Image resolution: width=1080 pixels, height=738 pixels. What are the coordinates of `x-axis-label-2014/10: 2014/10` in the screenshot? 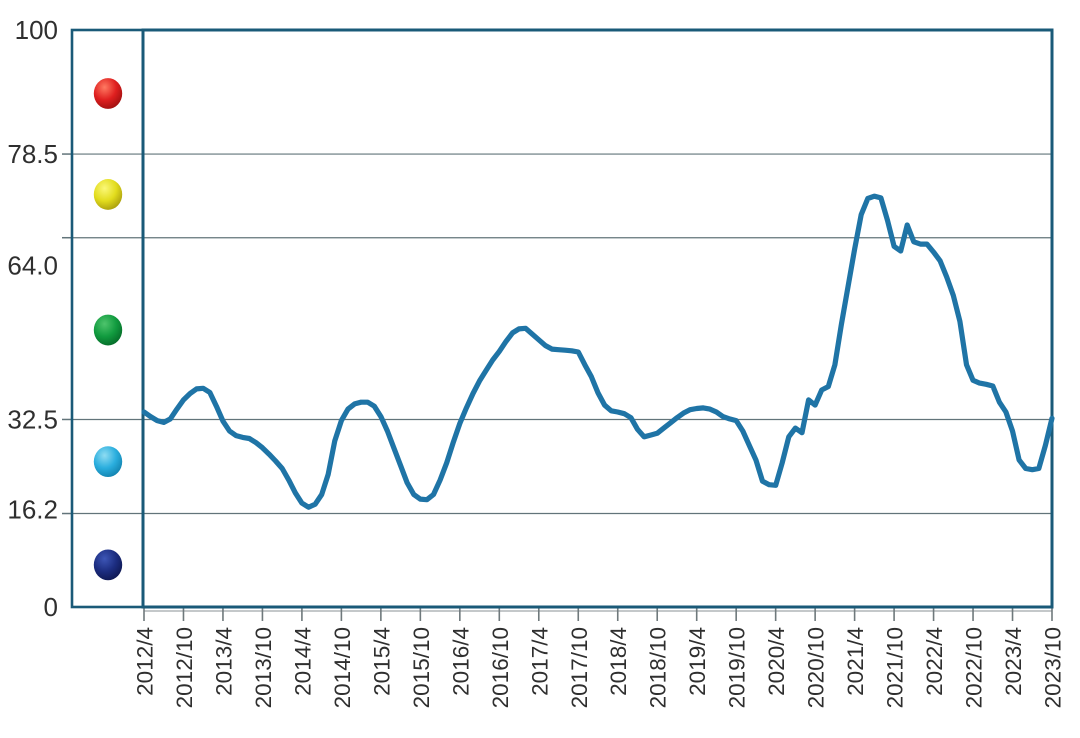 It's located at (342, 667).